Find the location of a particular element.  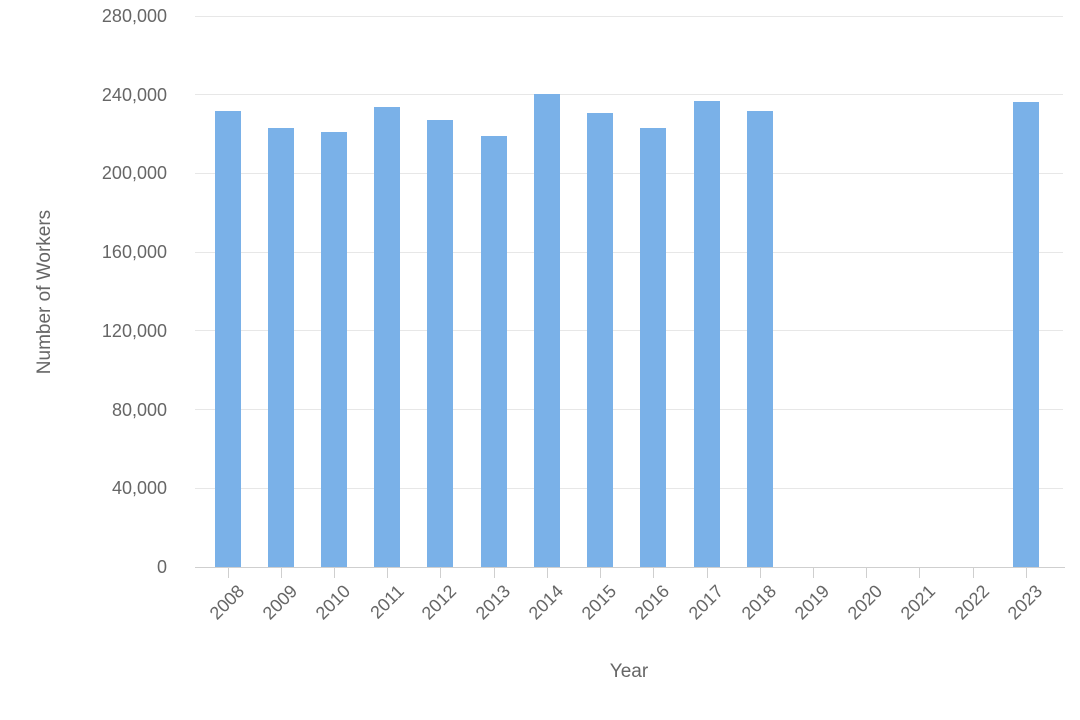

x-axis-tick-label-2016: 2016 is located at coordinates (652, 602).